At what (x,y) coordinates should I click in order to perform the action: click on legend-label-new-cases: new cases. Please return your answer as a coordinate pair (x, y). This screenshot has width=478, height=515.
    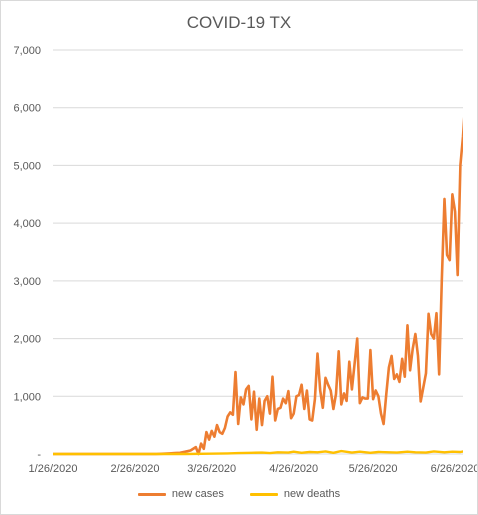
    Looking at the image, I should click on (197, 494).